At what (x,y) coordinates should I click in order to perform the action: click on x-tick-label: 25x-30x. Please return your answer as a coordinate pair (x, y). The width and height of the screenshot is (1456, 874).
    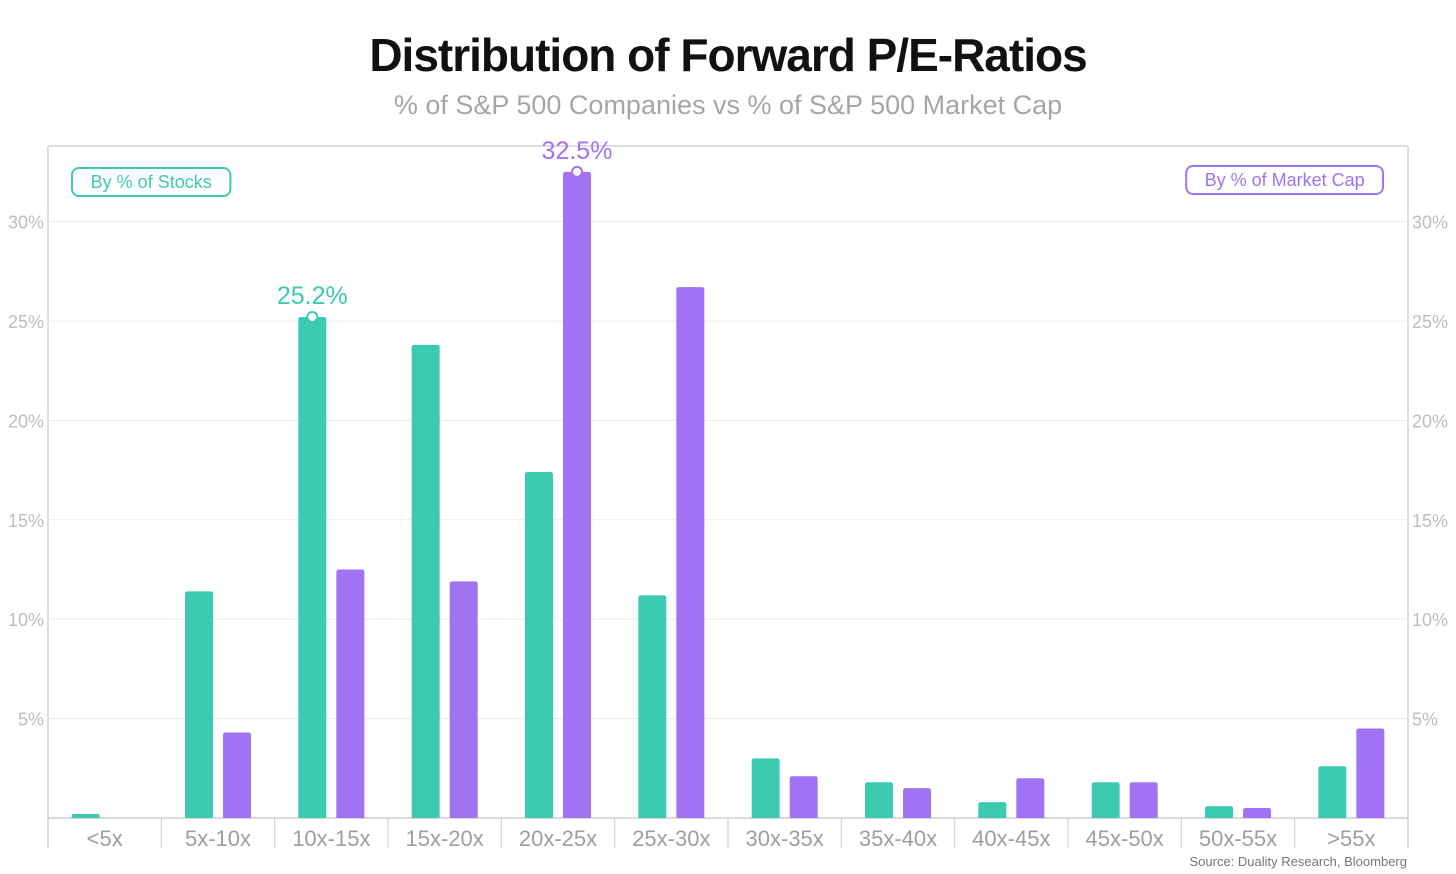
    Looking at the image, I should click on (671, 838).